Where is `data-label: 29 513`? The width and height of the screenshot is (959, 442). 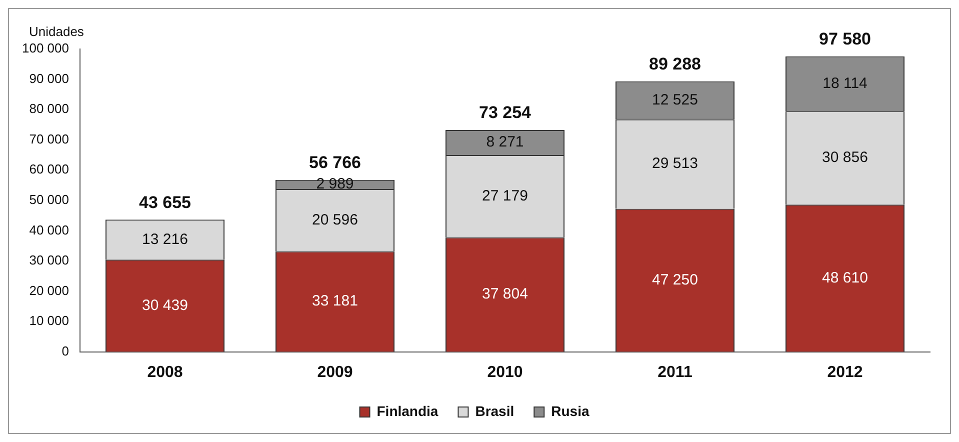 data-label: 29 513 is located at coordinates (675, 163).